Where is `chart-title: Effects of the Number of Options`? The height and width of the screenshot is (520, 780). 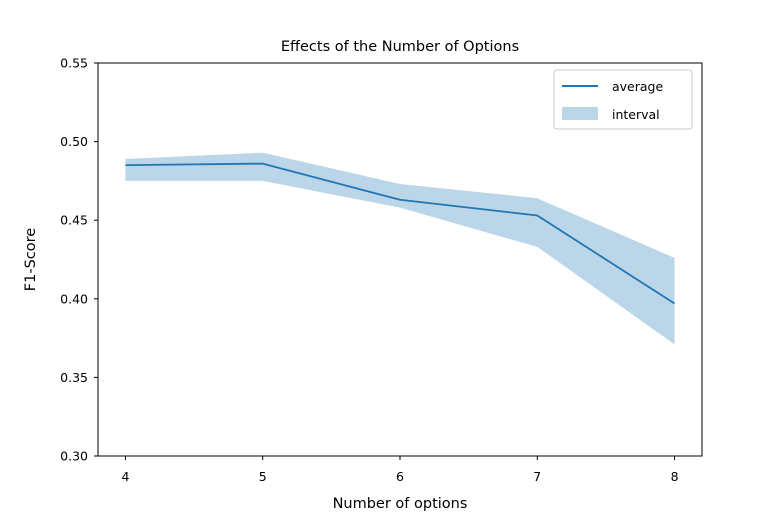 chart-title: Effects of the Number of Options is located at coordinates (400, 47).